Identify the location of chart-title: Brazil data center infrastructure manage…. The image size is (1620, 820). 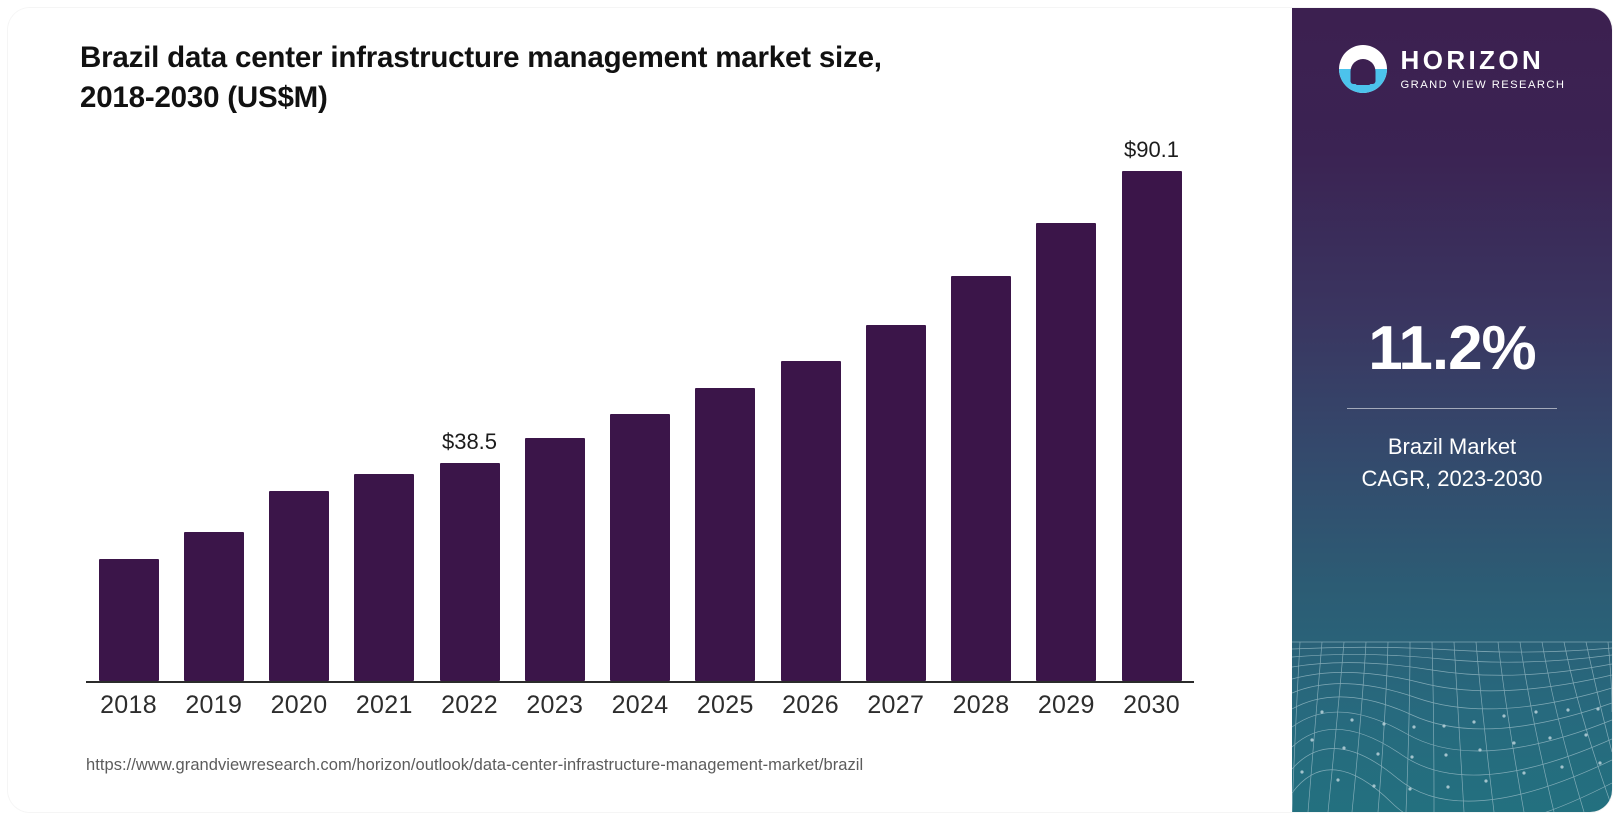
(481, 78).